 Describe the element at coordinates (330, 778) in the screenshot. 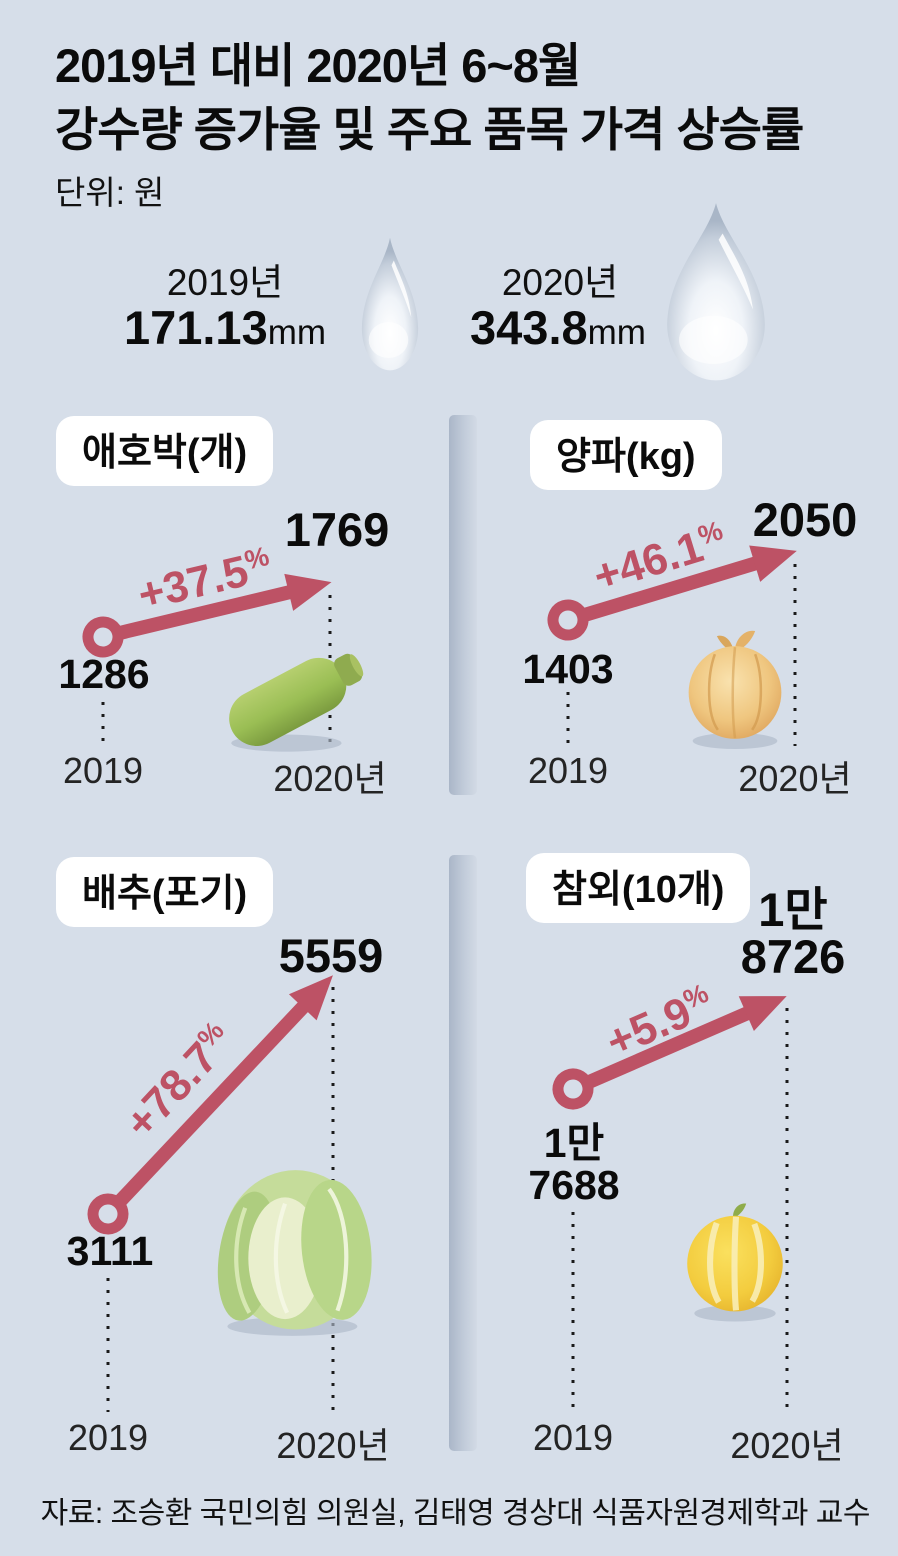

I see `panel-zucchini-year-end: 2020년` at that location.